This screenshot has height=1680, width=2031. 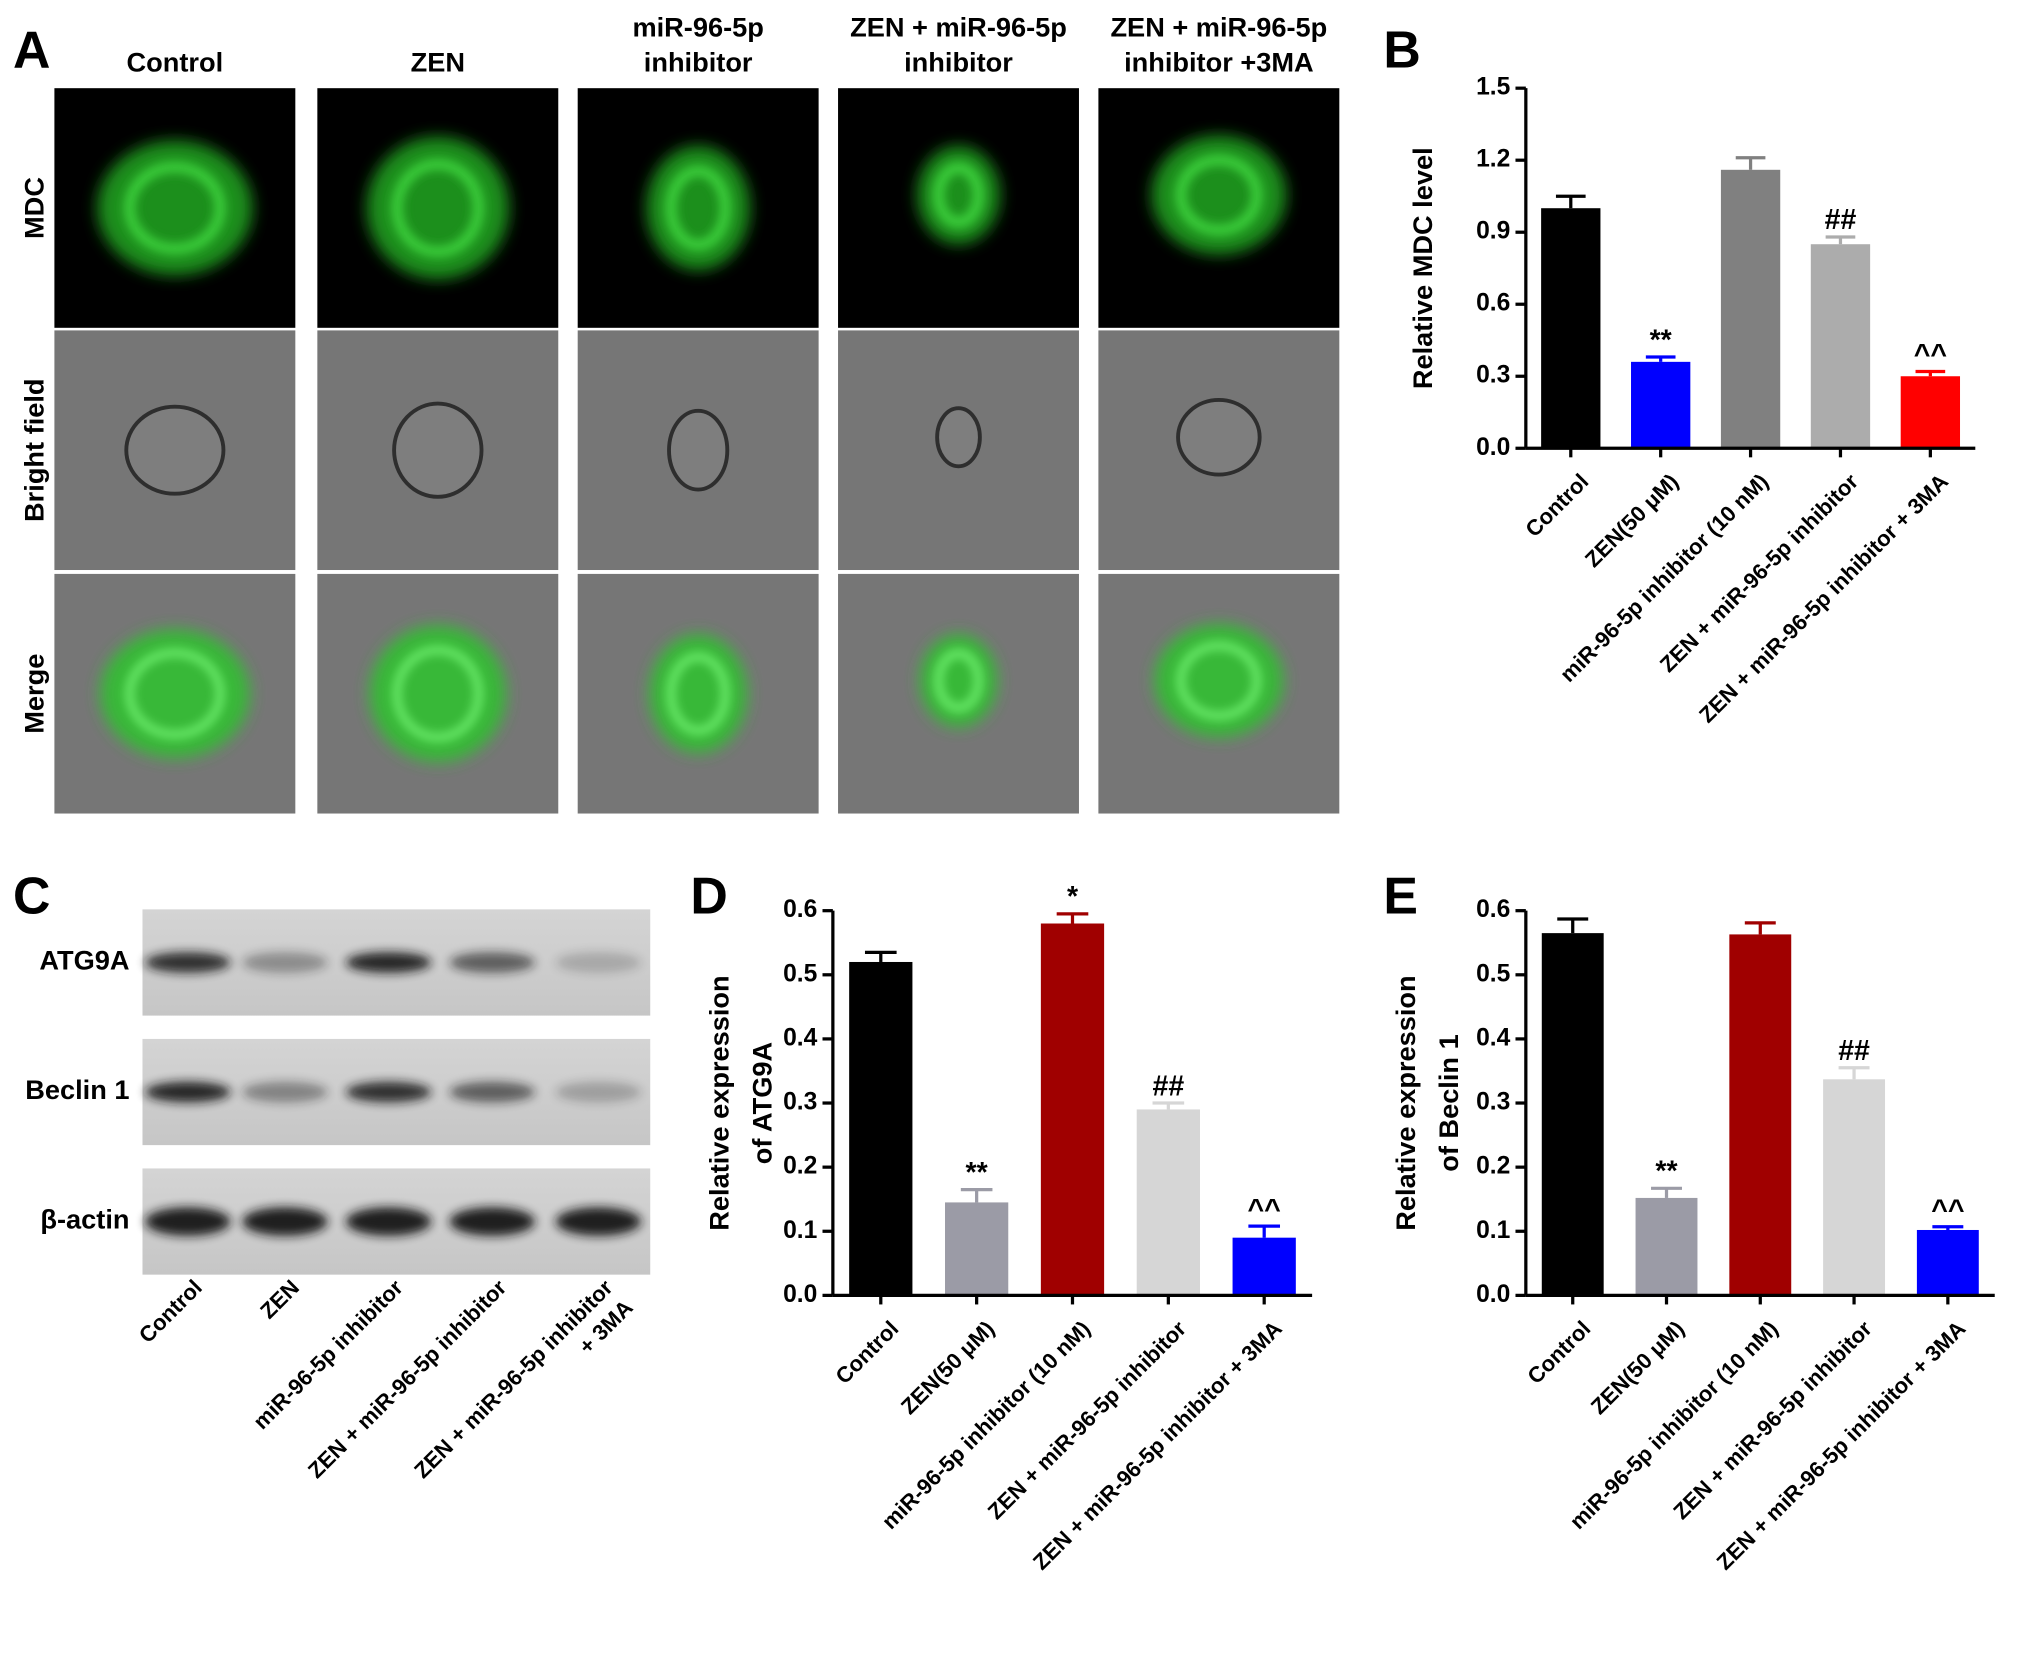 What do you see at coordinates (438, 61) in the screenshot?
I see `column-title-line: ZEN` at bounding box center [438, 61].